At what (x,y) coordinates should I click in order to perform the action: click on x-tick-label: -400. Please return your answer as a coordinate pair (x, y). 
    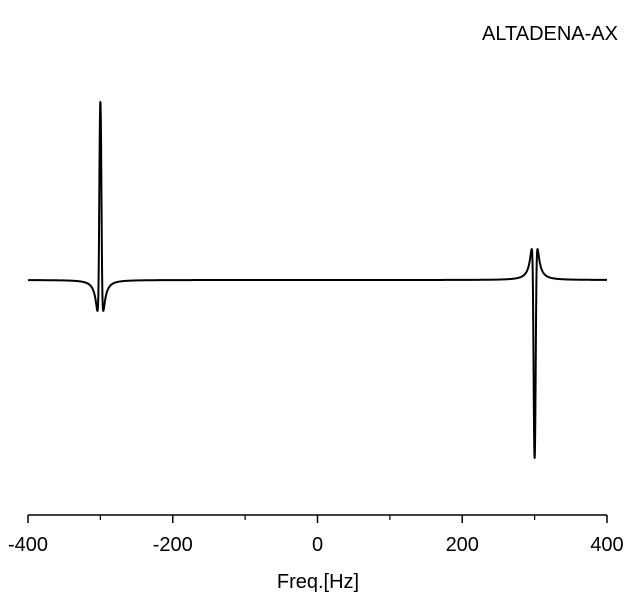
    Looking at the image, I should click on (28, 545).